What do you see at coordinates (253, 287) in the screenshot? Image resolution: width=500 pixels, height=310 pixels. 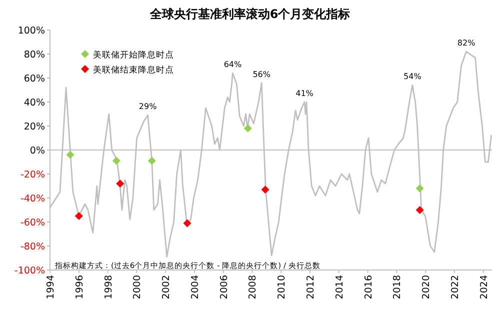 I see `x-tick-label: 2008` at bounding box center [253, 287].